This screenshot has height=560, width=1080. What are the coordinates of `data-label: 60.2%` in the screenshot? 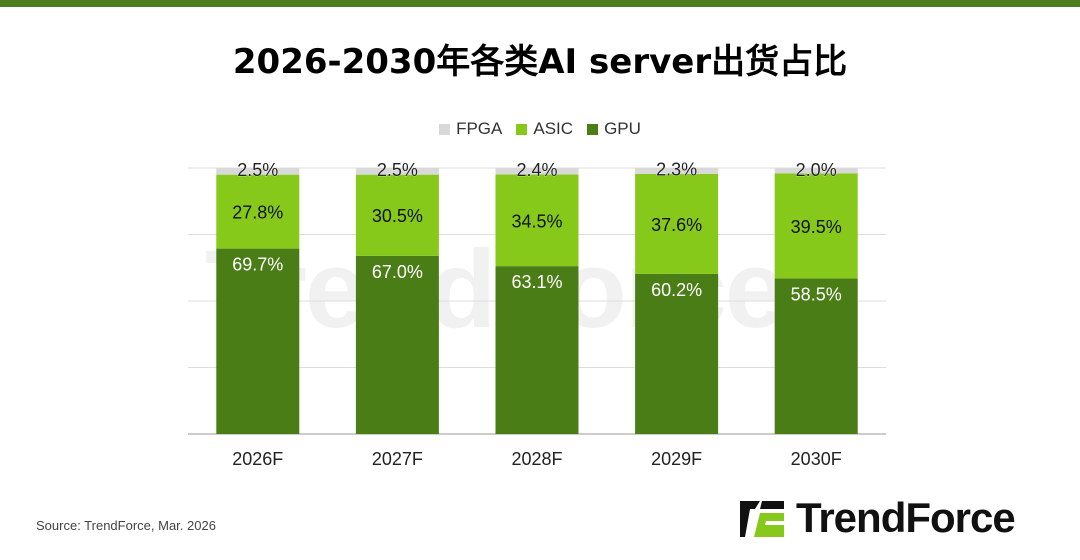 It's located at (676, 290).